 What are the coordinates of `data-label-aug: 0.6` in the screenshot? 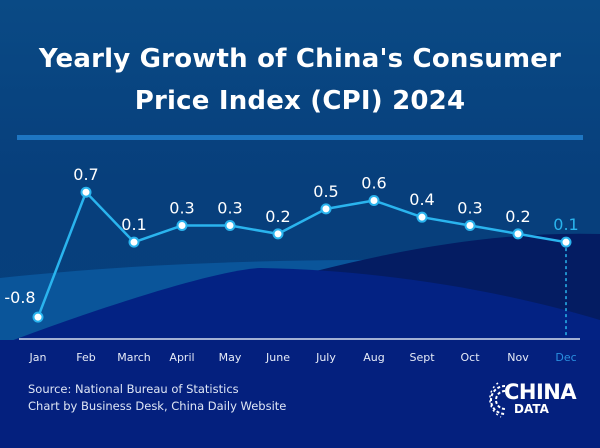 It's located at (373, 183).